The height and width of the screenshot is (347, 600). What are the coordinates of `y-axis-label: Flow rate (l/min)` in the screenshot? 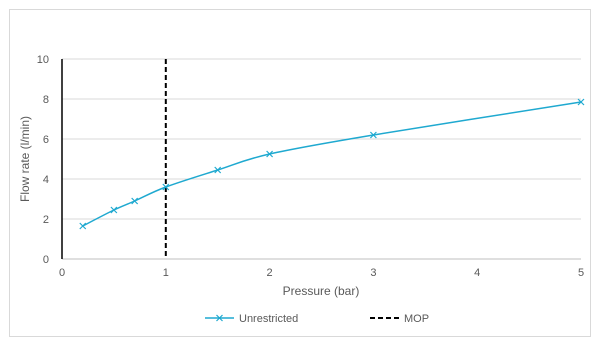 It's located at (25, 159).